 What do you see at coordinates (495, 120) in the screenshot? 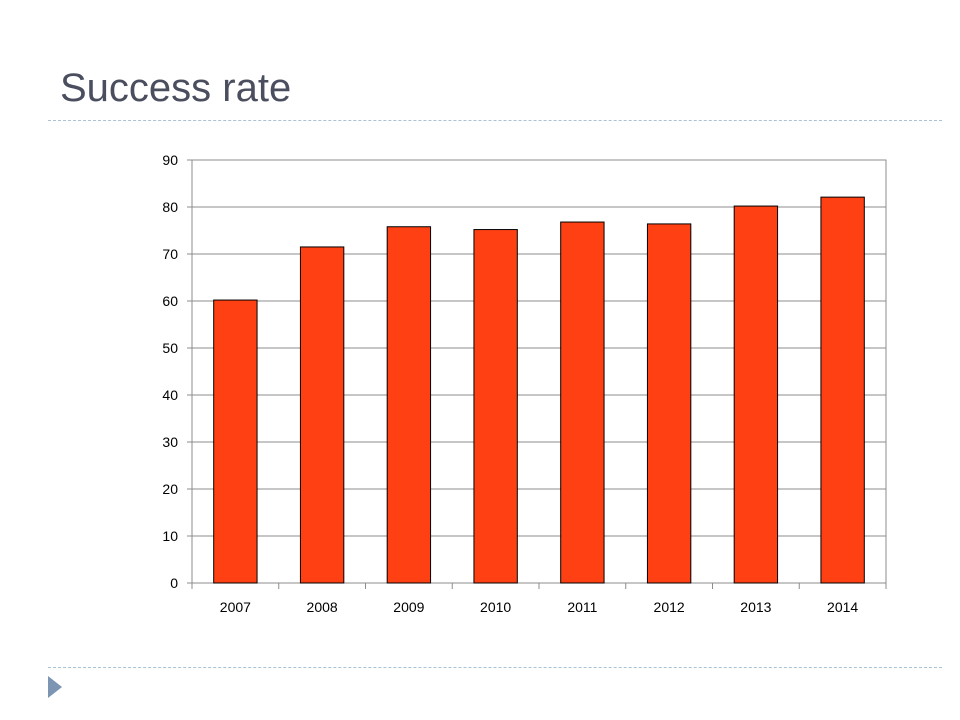
I see `title-divider` at bounding box center [495, 120].